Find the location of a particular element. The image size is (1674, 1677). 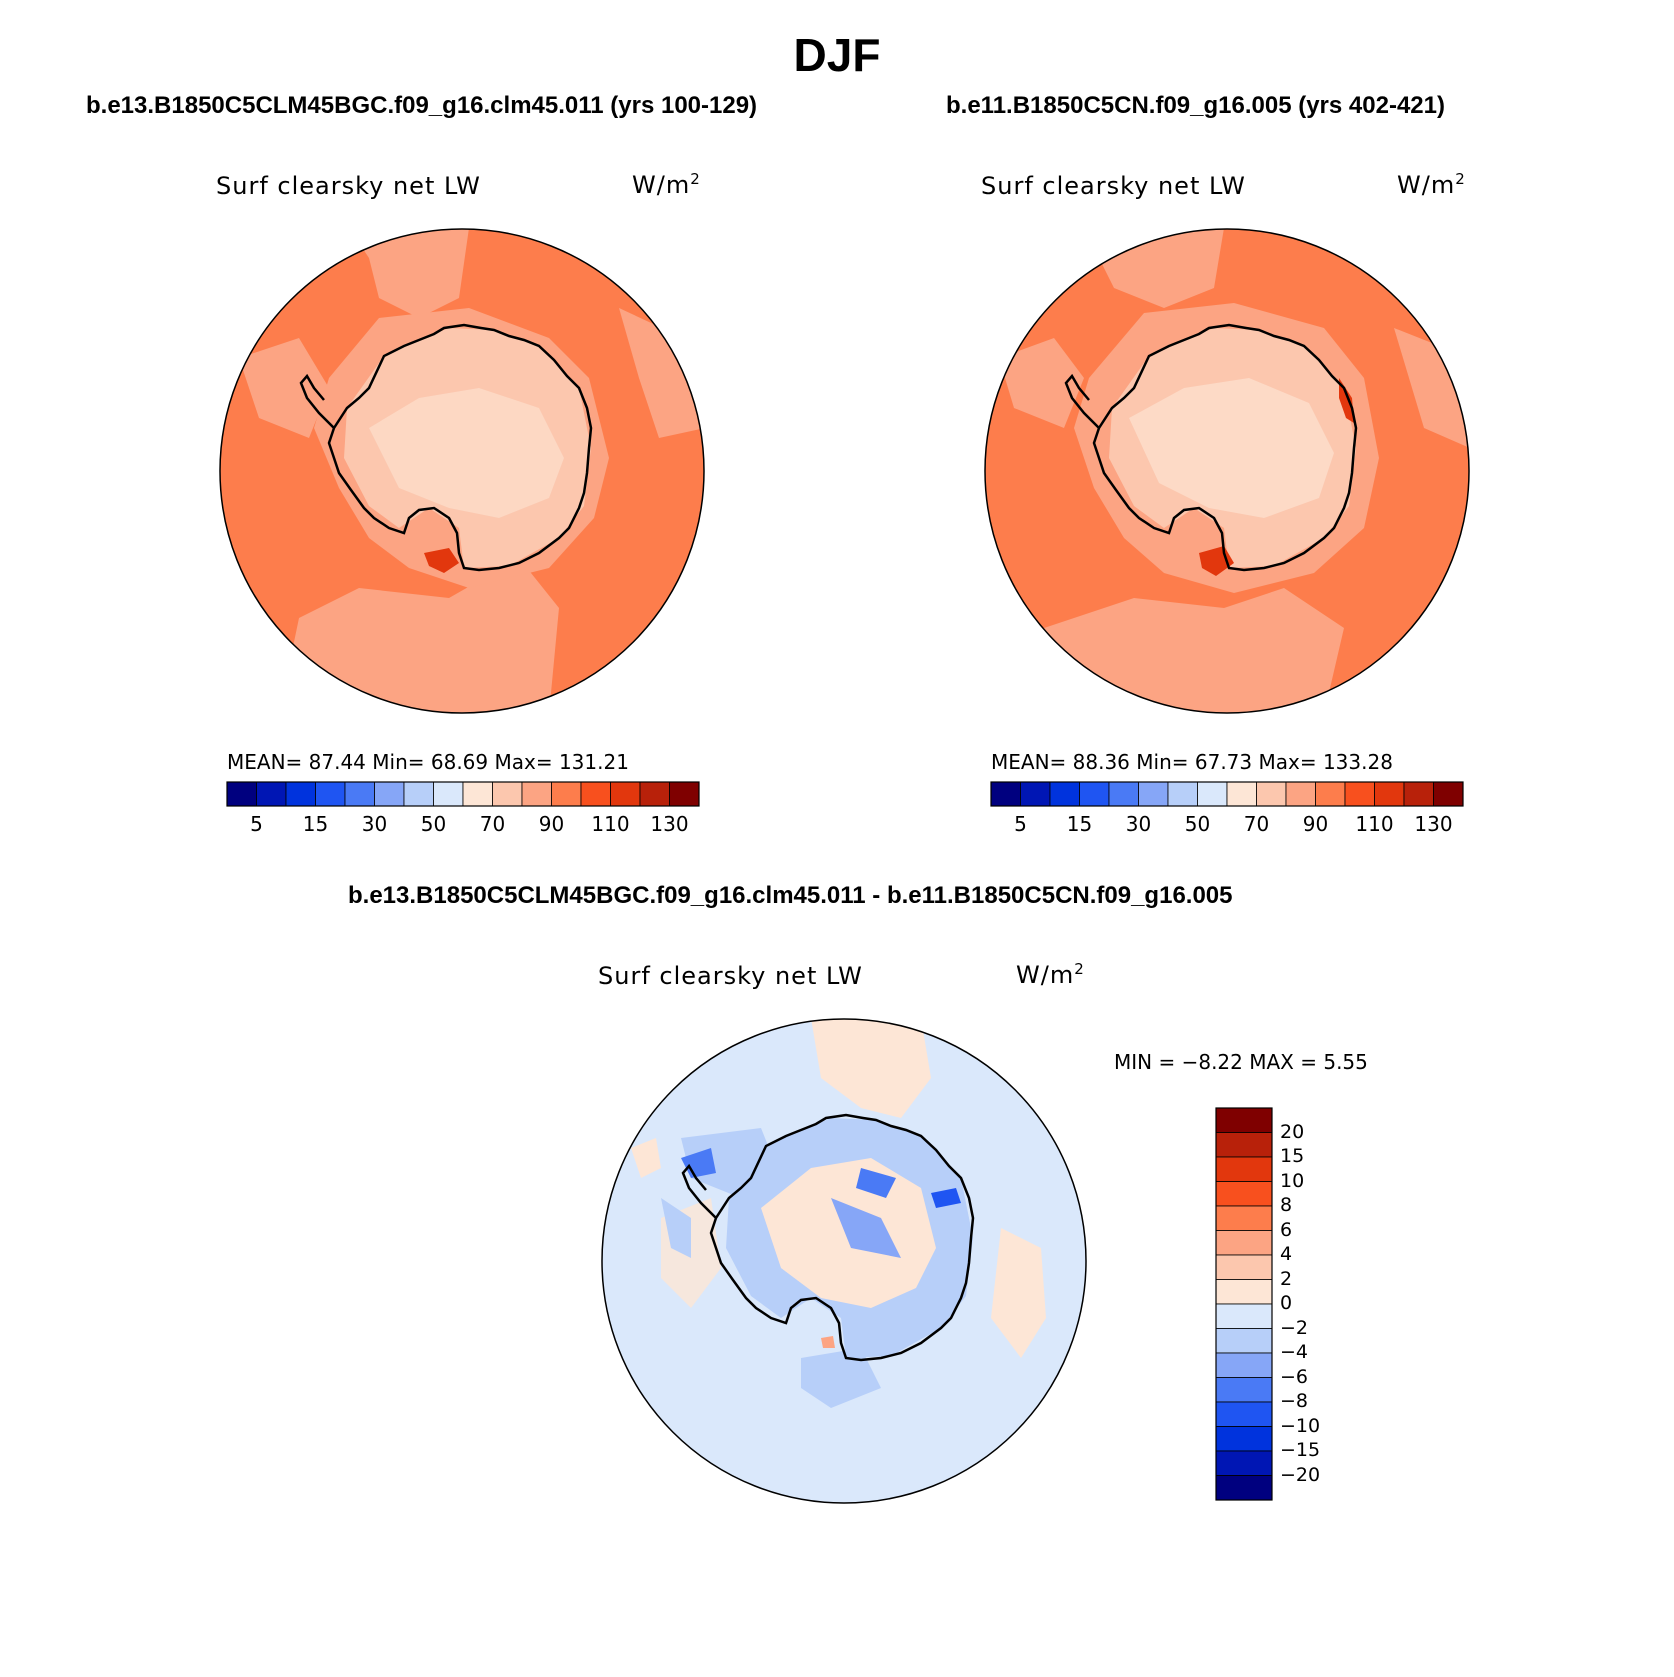

diff-colorbar-tick-label: −2 is located at coordinates (1294, 1327).